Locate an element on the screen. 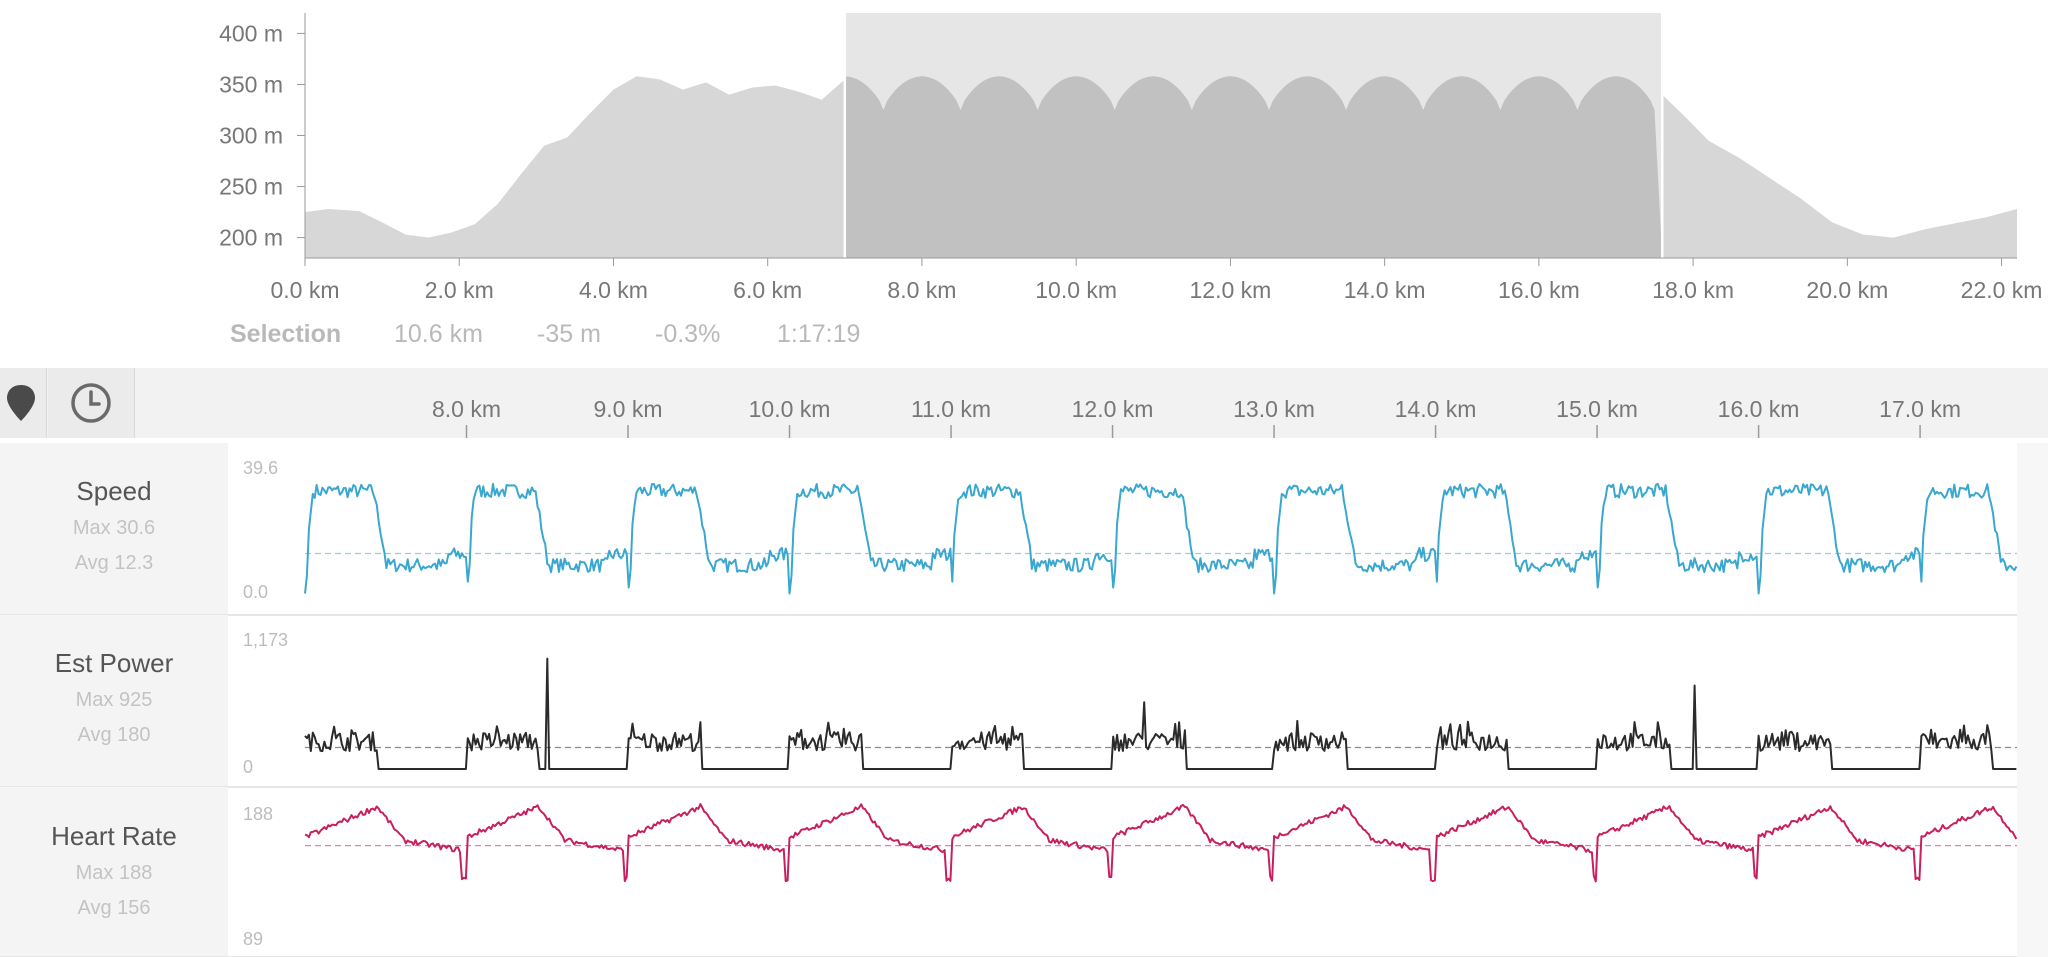  x-tick-label: 20.0 km is located at coordinates (1847, 290).